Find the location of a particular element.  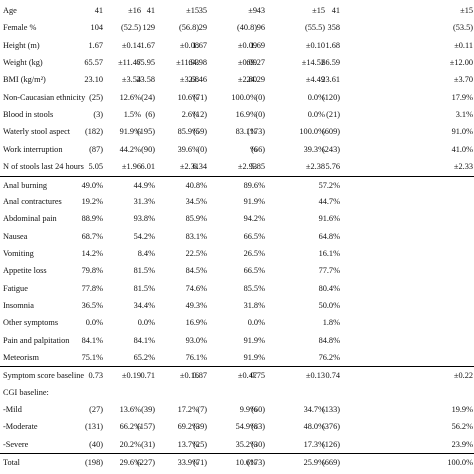

table-cell: 81.5% is located at coordinates (144, 288).